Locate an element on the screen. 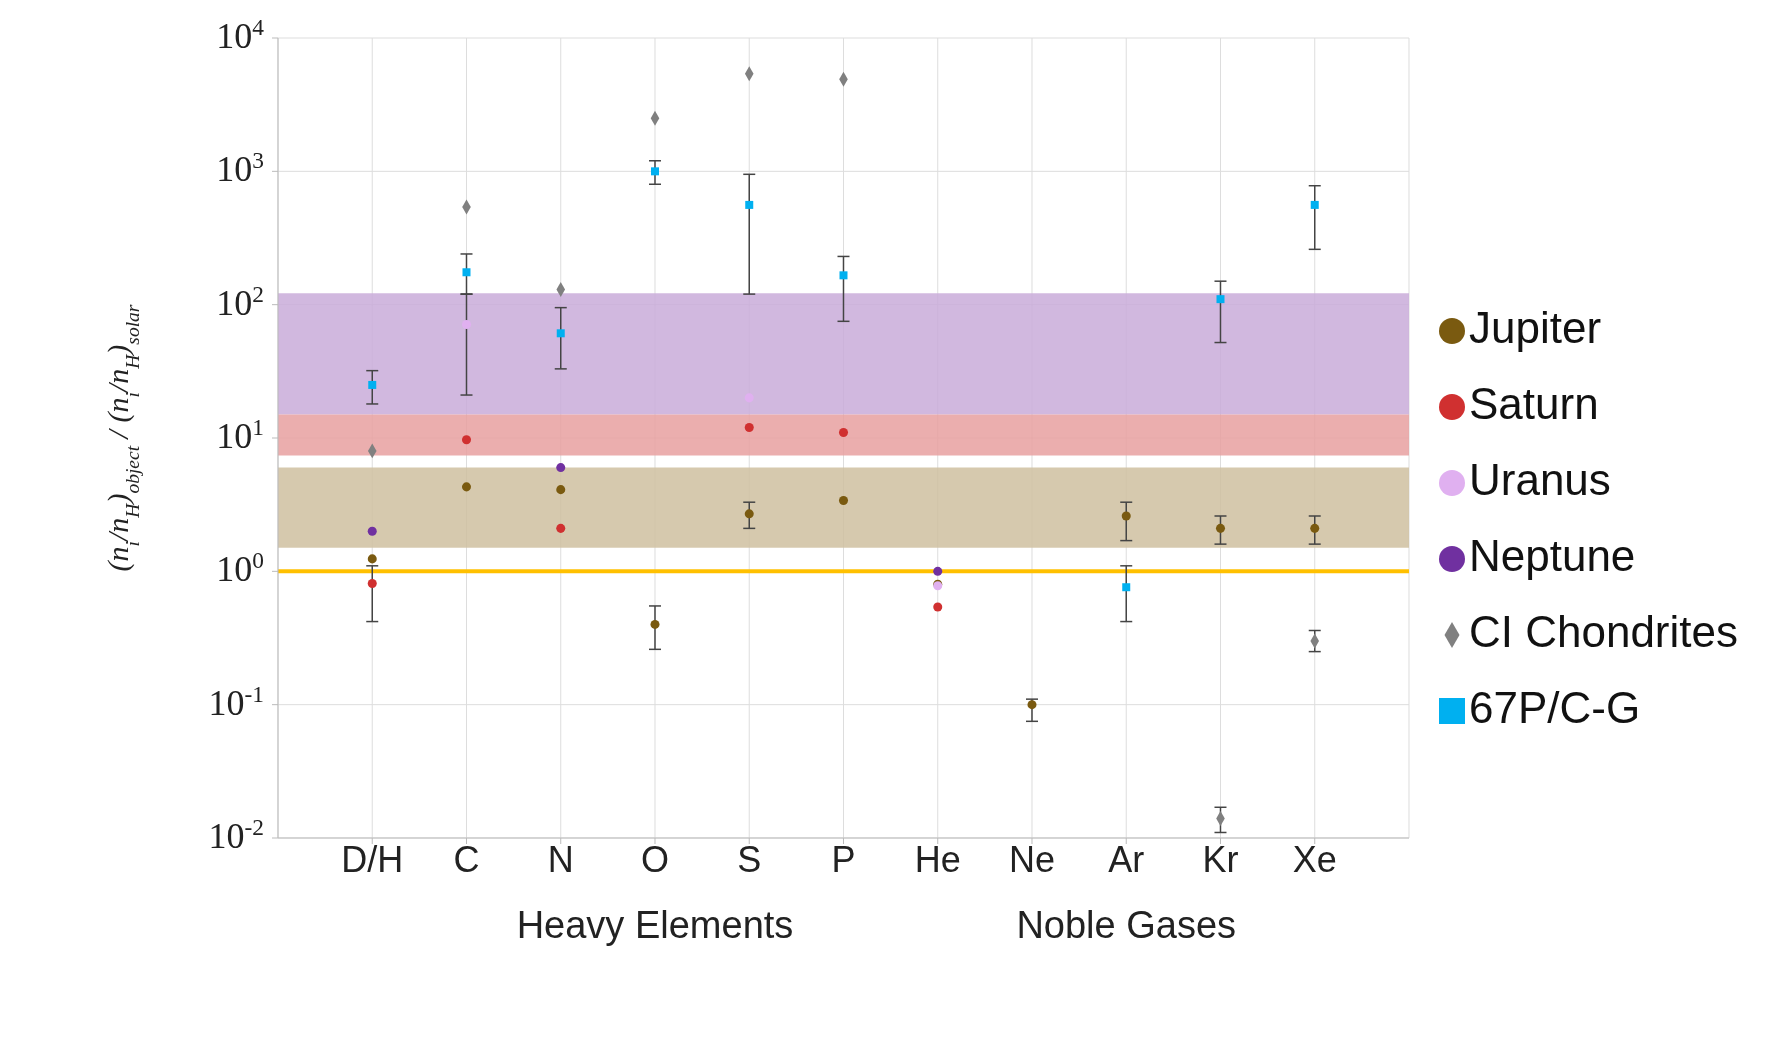  legend-label: Jupiter is located at coordinates (1535, 327).